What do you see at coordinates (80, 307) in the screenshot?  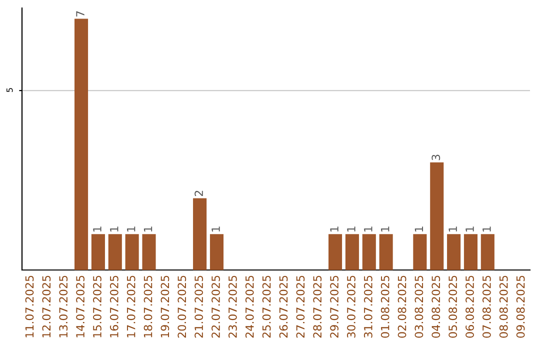 I see `x-tick-label: 14.07.2025` at bounding box center [80, 307].